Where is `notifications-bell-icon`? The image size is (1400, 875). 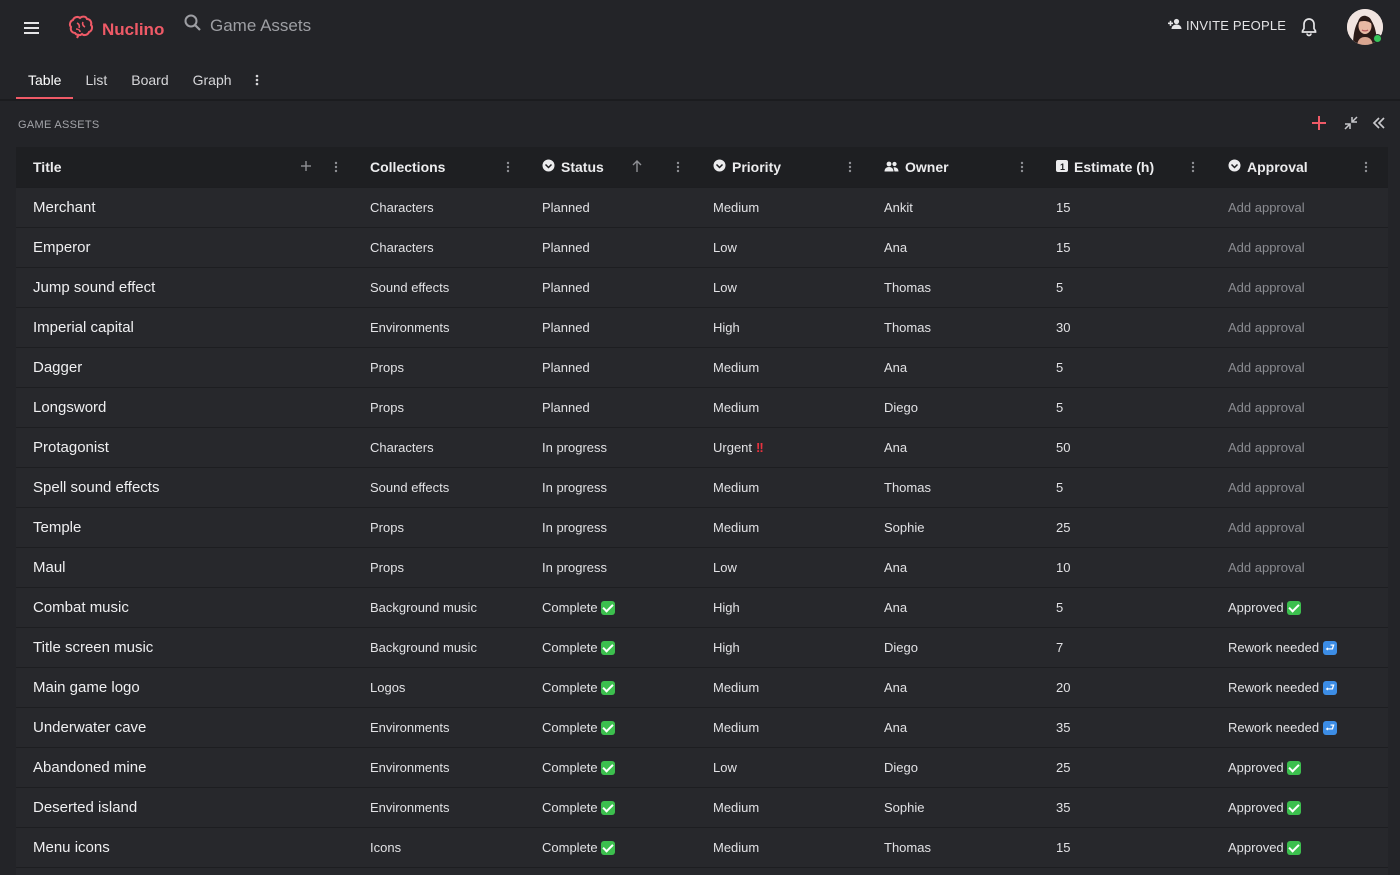
notifications-bell-icon is located at coordinates (1309, 29).